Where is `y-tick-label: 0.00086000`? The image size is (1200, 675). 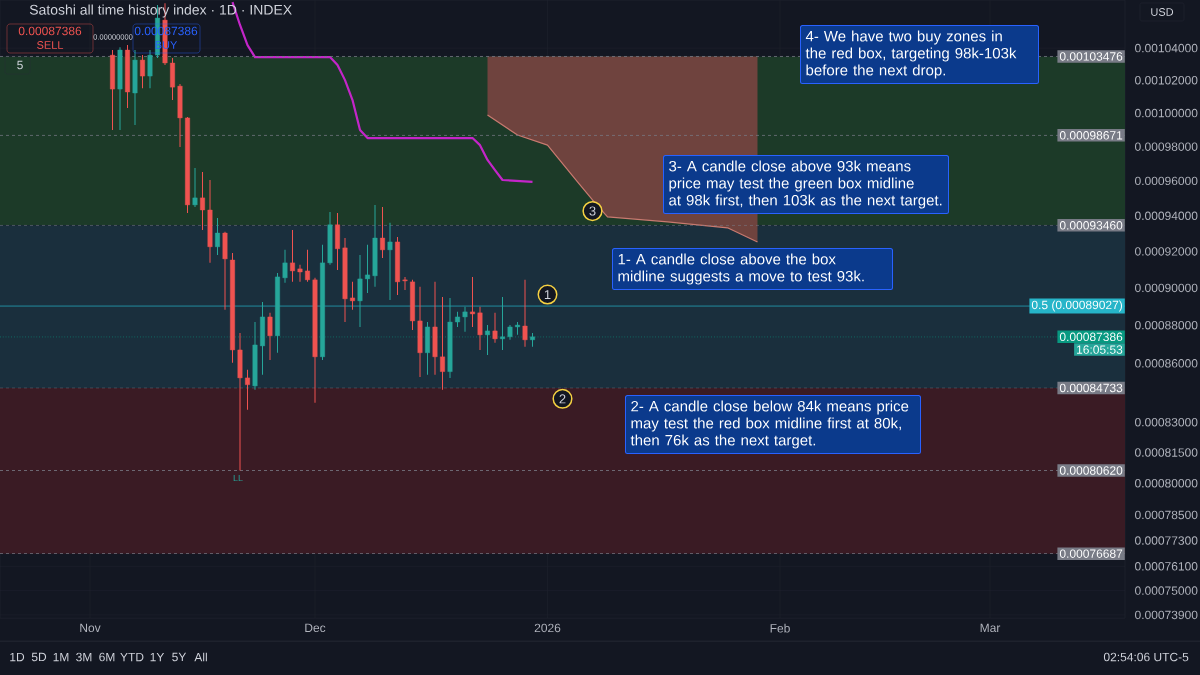
y-tick-label: 0.00086000 is located at coordinates (1166, 363).